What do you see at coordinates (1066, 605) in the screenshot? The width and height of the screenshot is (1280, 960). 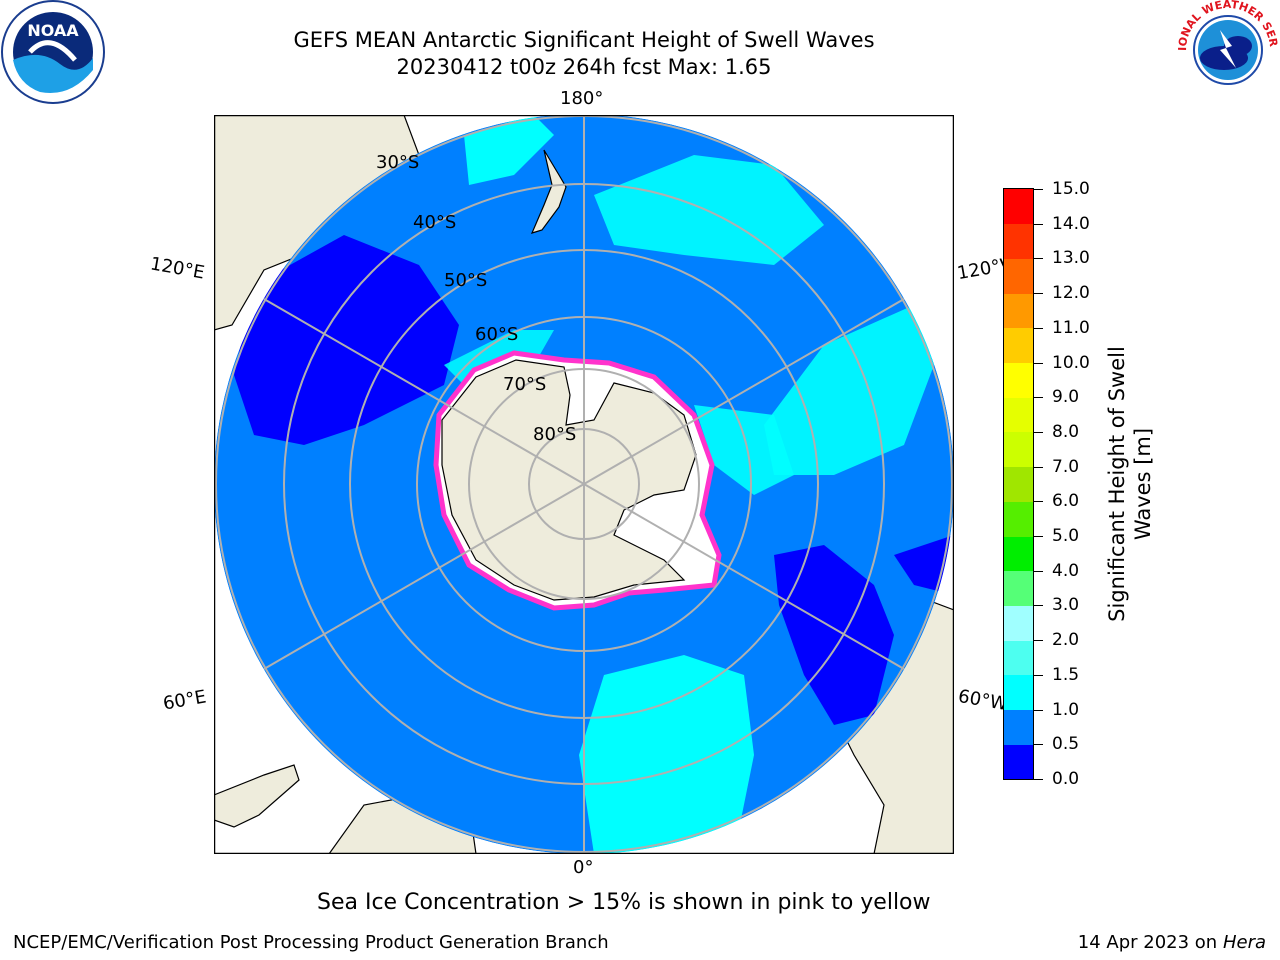 I see `colorbar-tick-label: 3.0` at bounding box center [1066, 605].